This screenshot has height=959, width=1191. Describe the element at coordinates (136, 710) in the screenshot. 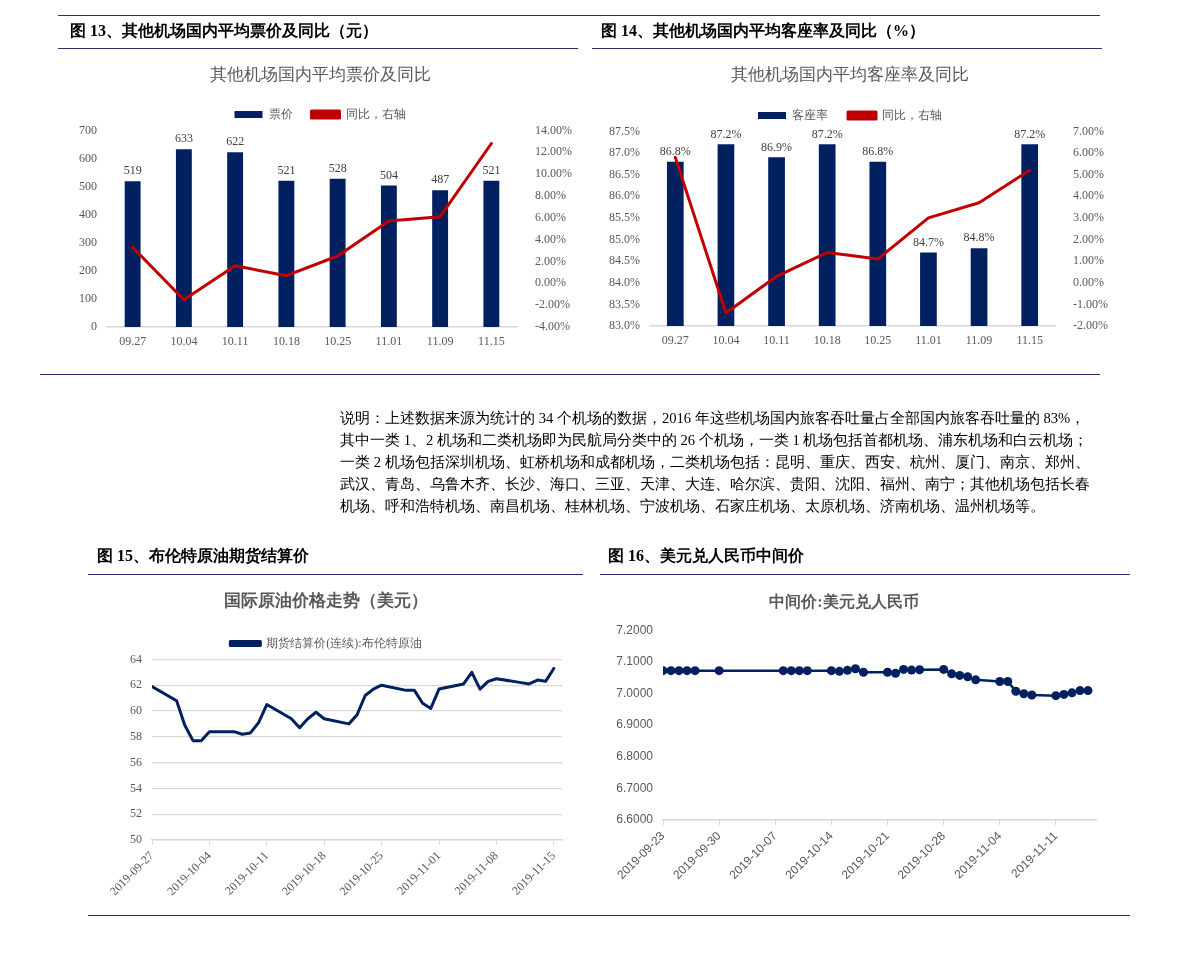

I see `y-tick-label: 60` at that location.